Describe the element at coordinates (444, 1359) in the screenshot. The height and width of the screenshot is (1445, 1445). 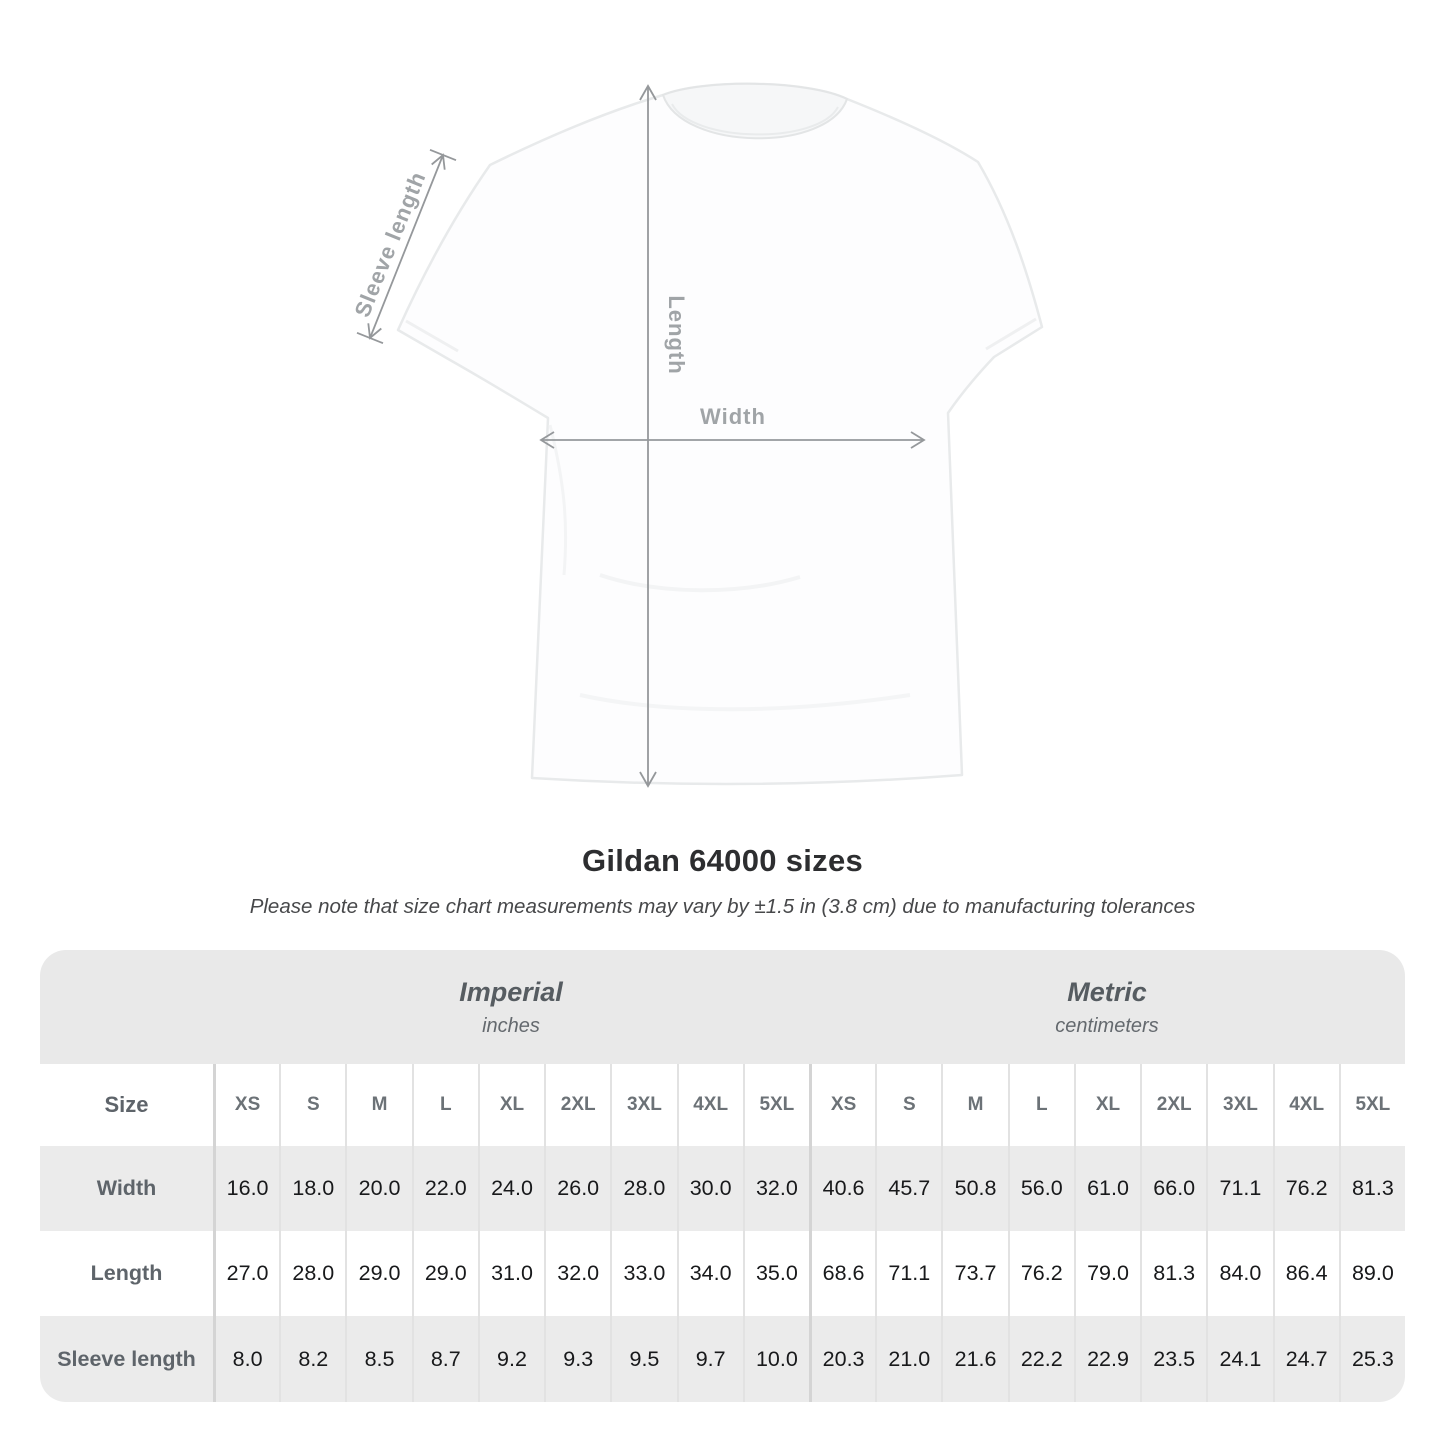
I see `value-sleeve-length-imperial-l: 8.7` at that location.